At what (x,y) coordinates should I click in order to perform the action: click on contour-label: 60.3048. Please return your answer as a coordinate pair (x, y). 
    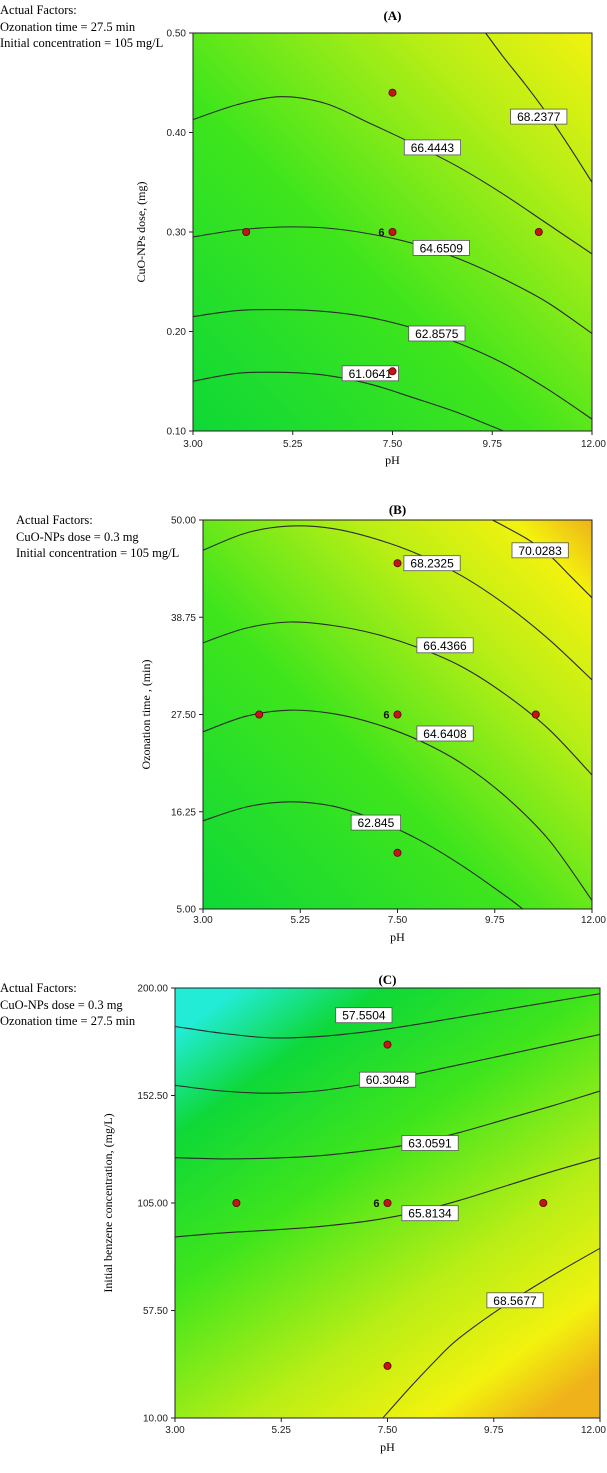
    Looking at the image, I should click on (387, 1079).